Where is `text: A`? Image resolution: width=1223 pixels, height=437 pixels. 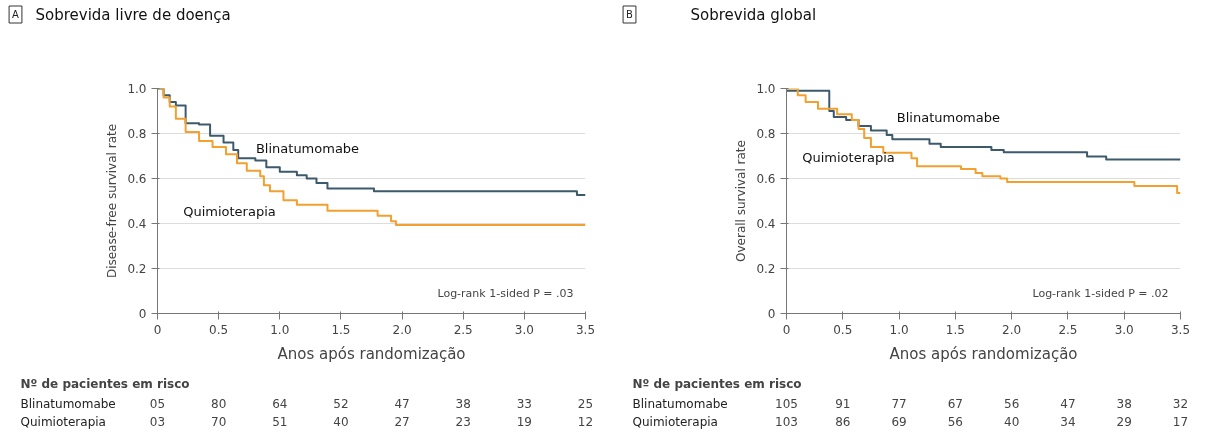 text: A is located at coordinates (16, 14).